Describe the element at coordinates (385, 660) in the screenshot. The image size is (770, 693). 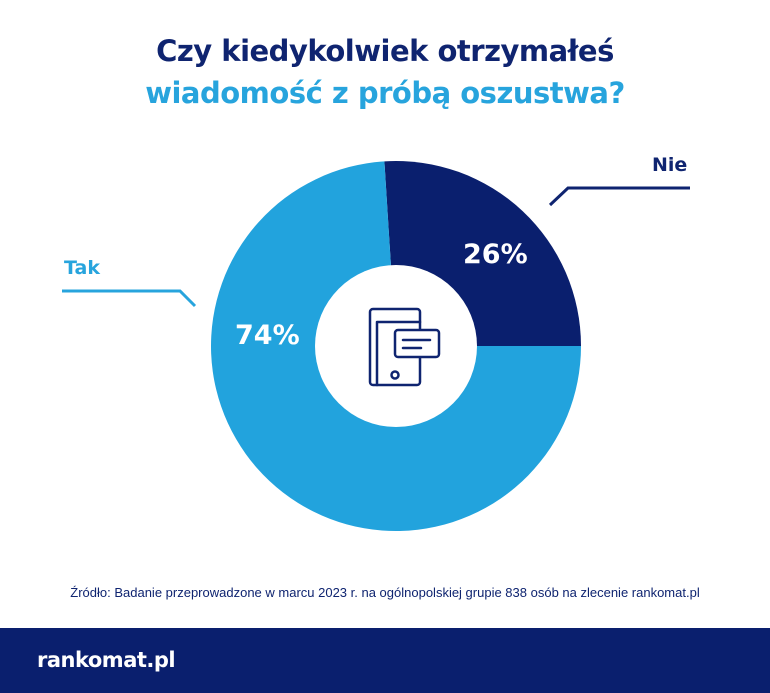
I see `footer-band: rankomat.pl` at that location.